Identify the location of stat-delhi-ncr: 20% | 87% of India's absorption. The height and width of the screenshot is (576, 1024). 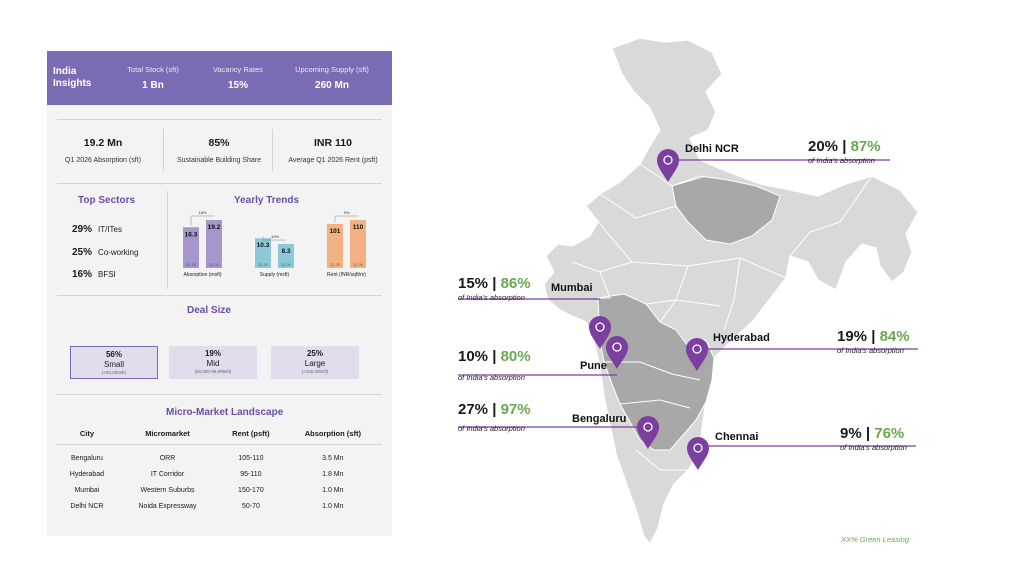
(844, 151).